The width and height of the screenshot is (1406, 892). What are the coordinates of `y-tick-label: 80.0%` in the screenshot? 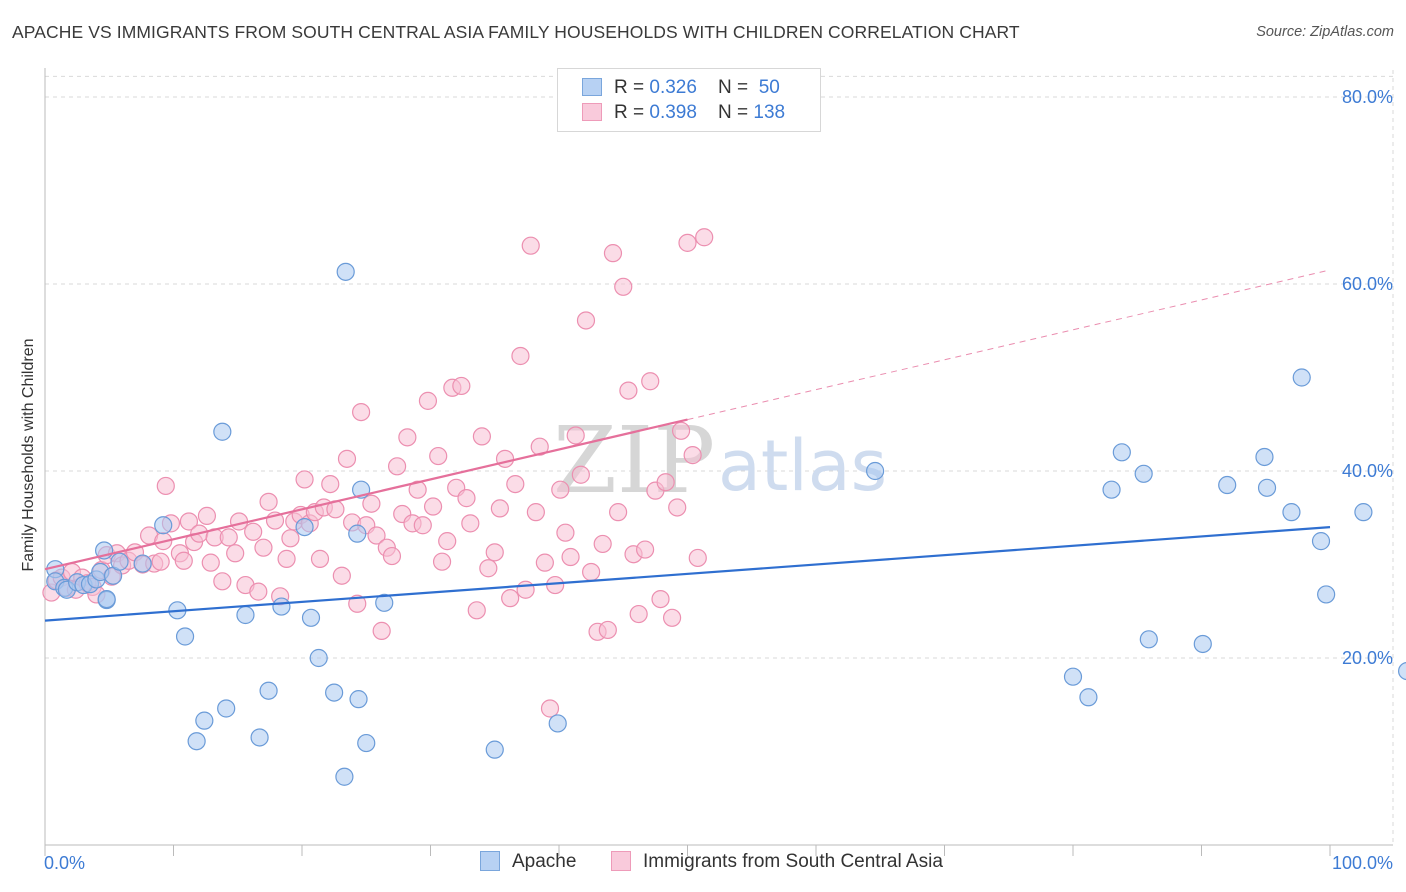 It's located at (1367, 97).